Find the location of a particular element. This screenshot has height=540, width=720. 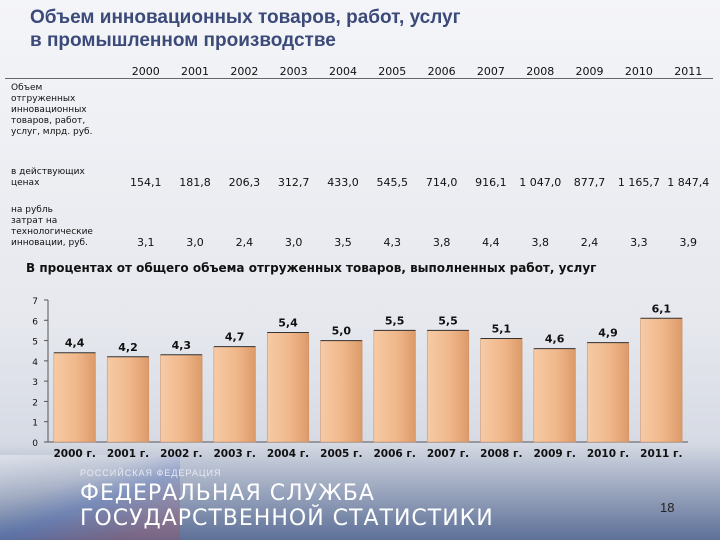

table-cell: 3,5 is located at coordinates (343, 242).